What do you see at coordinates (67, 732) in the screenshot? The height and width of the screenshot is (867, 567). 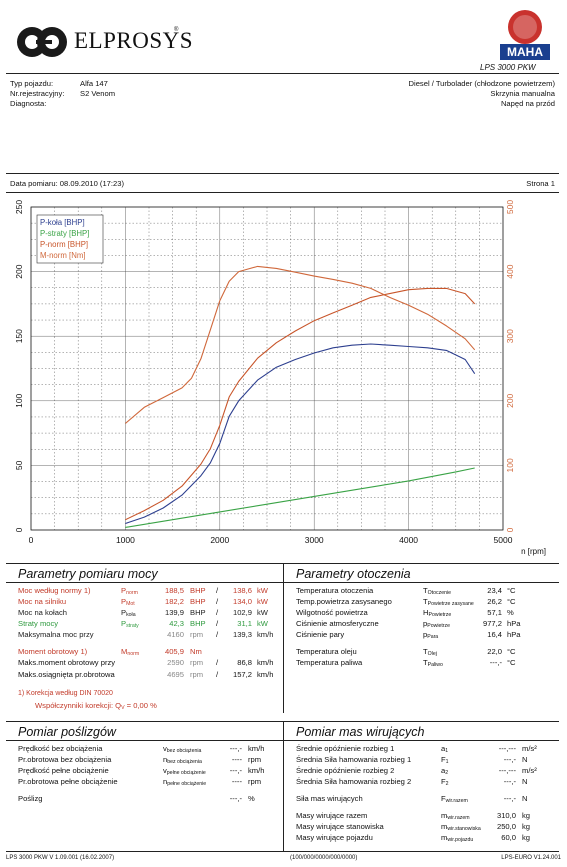 I see `slip-title: Pomiar poślizgów` at bounding box center [67, 732].